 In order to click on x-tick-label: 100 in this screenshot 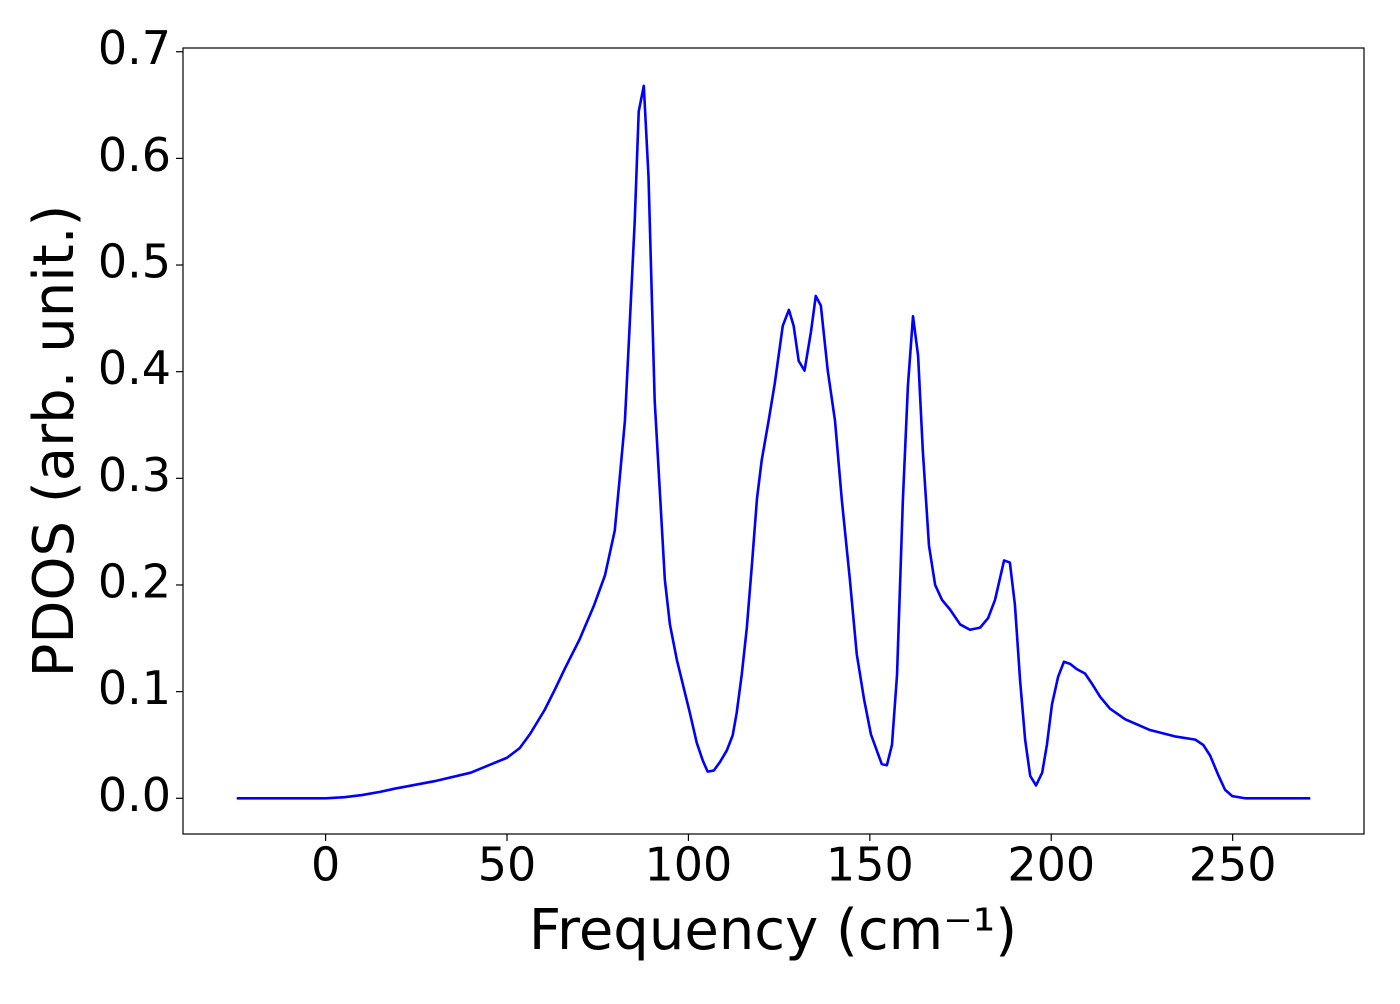, I will do `click(689, 865)`.